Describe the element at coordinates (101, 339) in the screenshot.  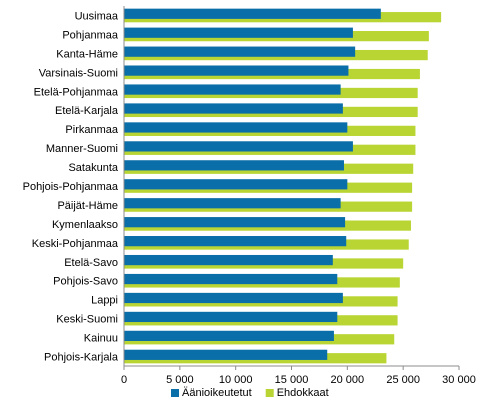
I see `category-label-kainuu: Kainuu` at that location.